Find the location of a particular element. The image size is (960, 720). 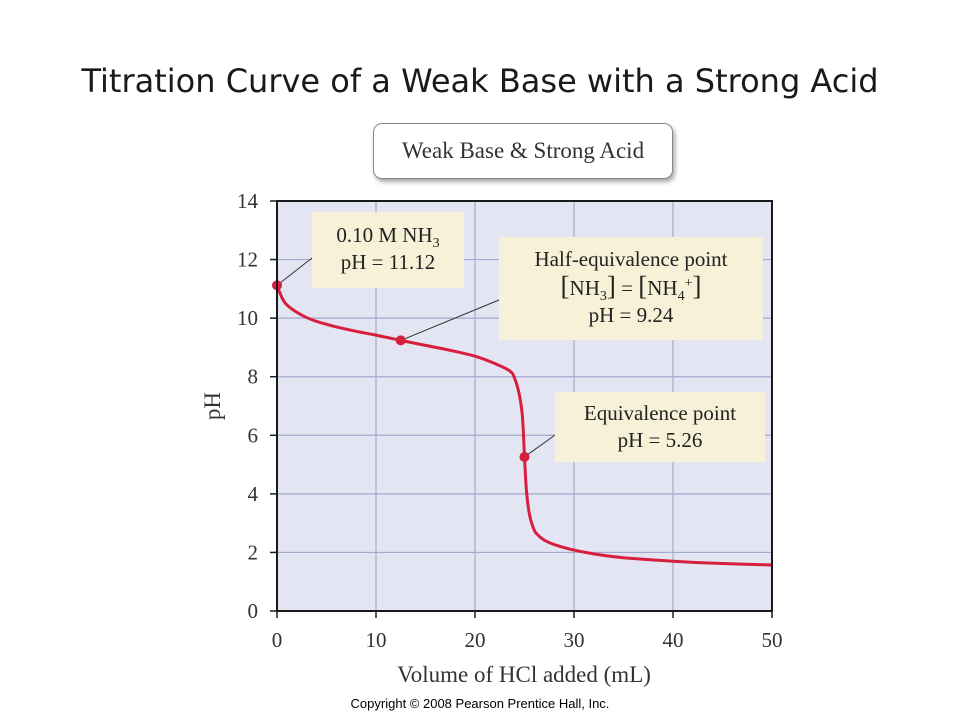

callout-equiv-line1: Equivalence point is located at coordinates (660, 413).